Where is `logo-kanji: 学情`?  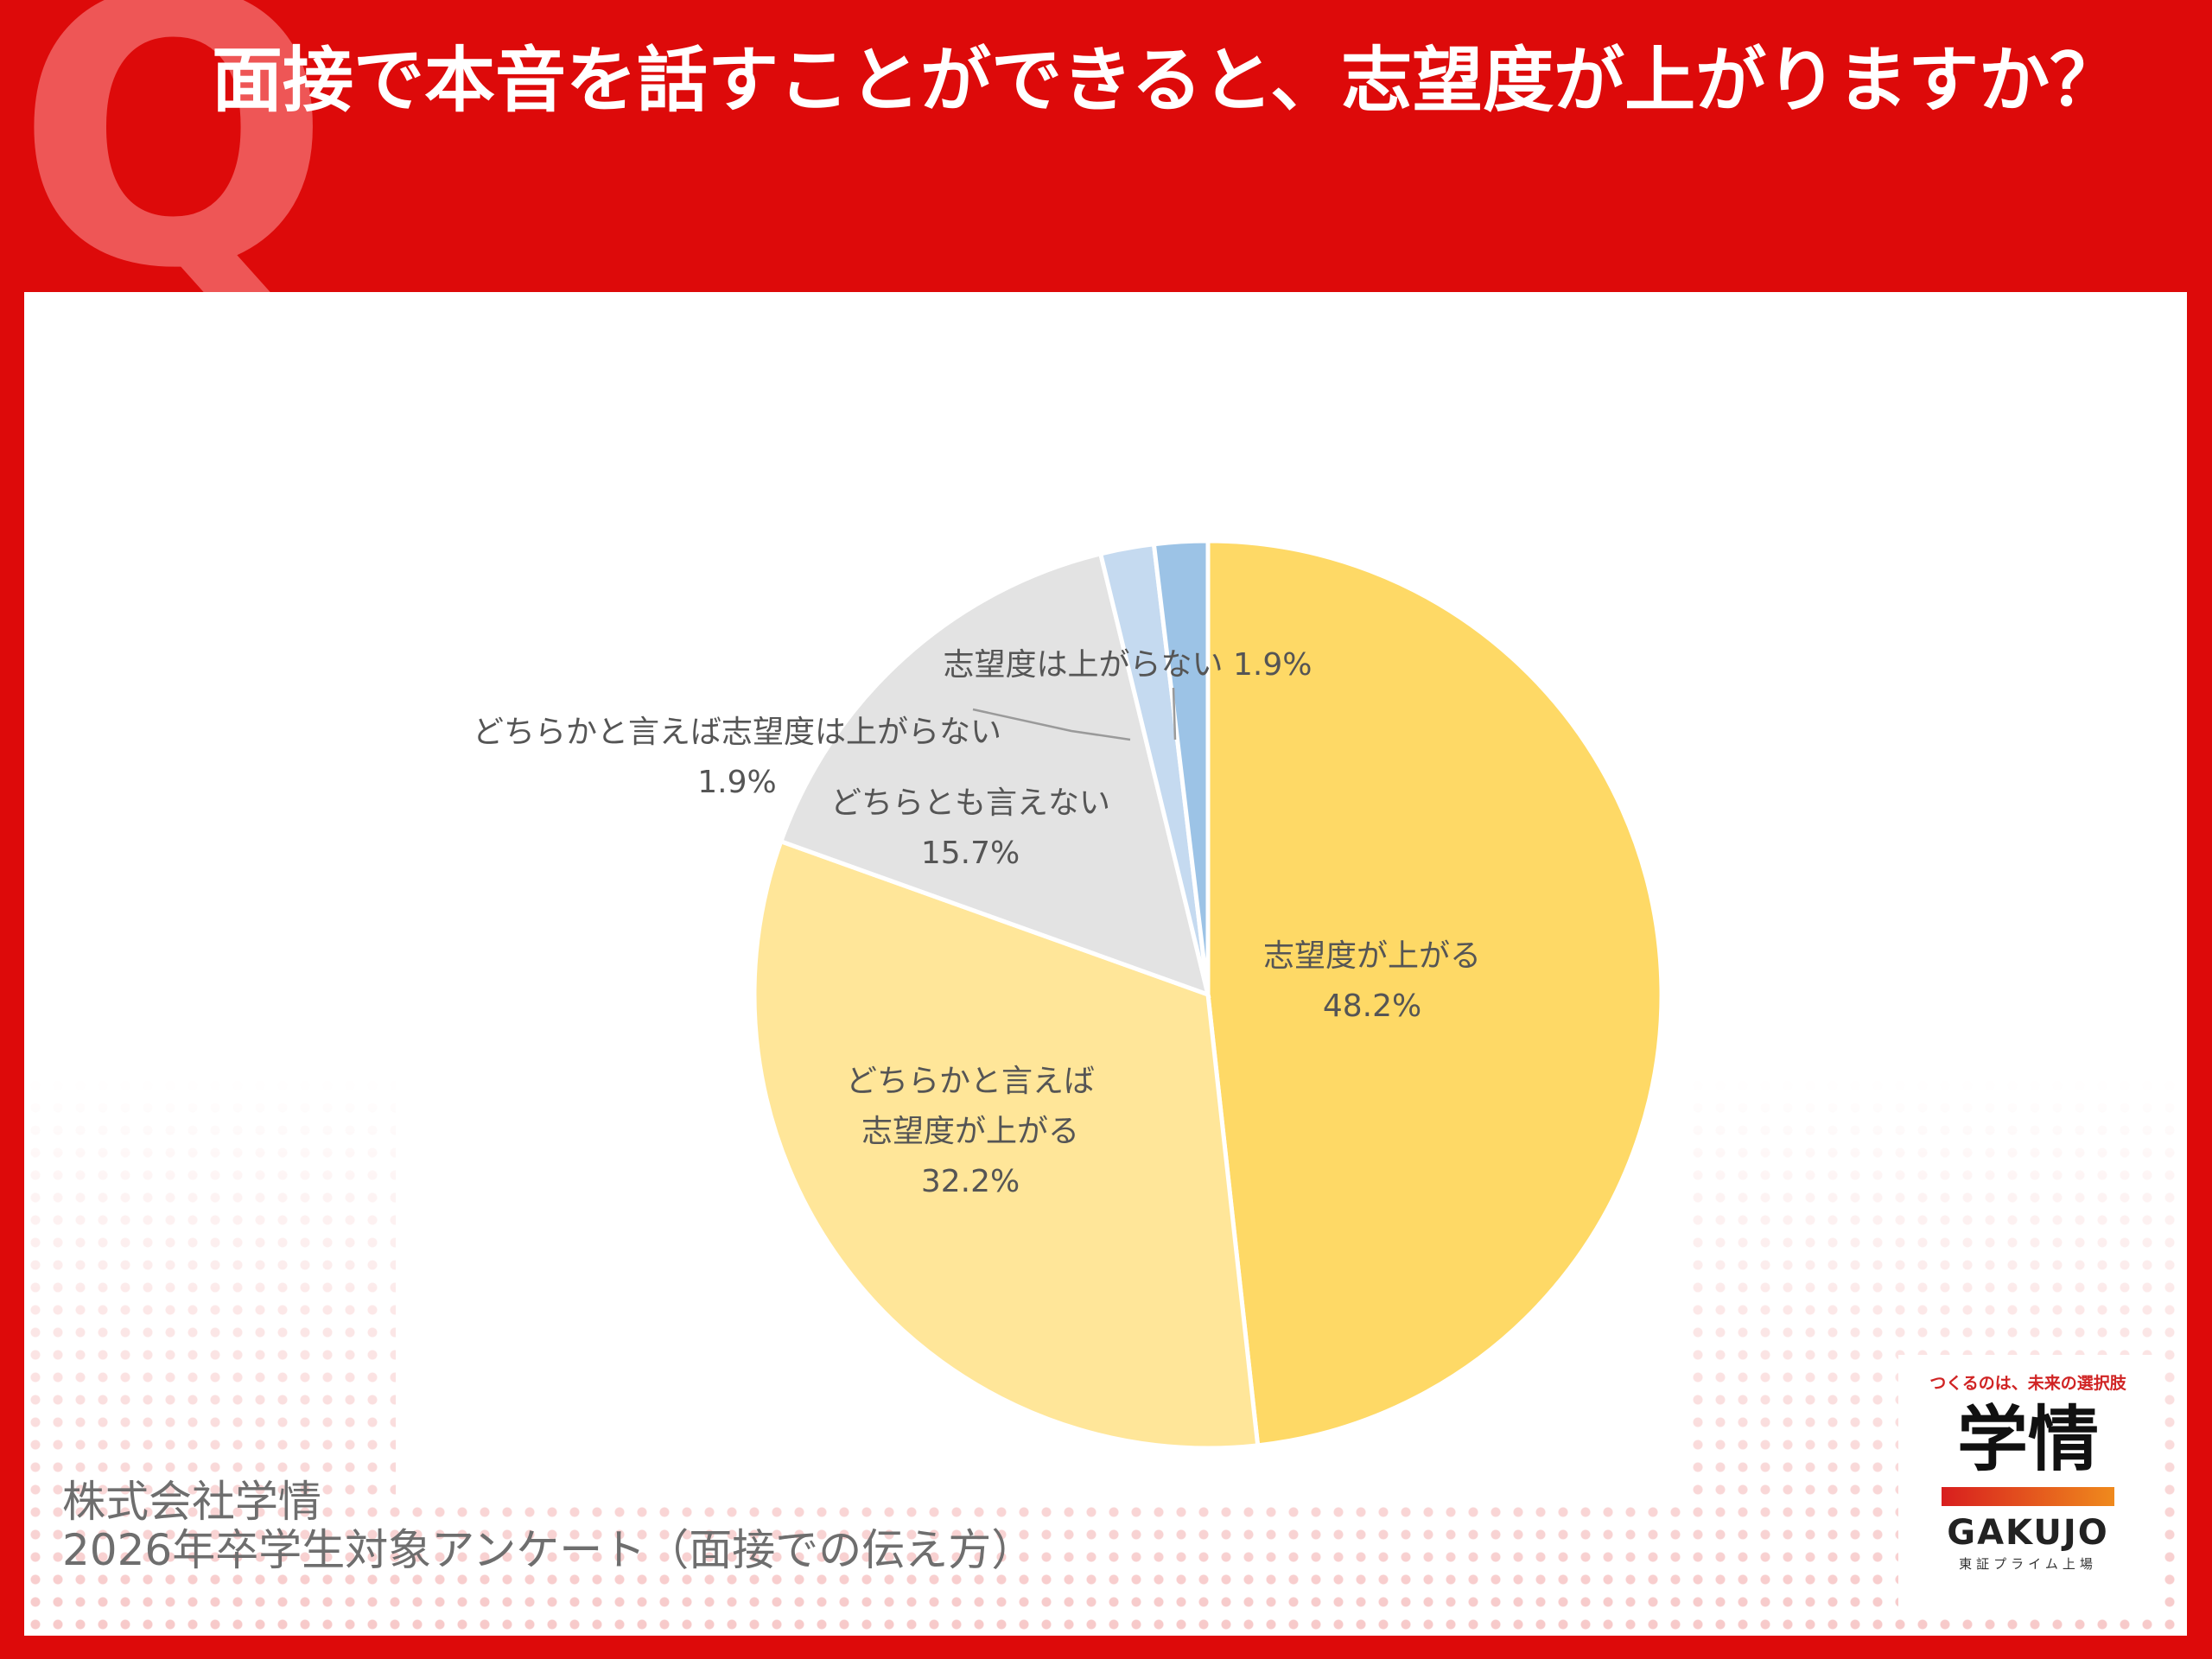
logo-kanji: 学情 is located at coordinates (2027, 1440).